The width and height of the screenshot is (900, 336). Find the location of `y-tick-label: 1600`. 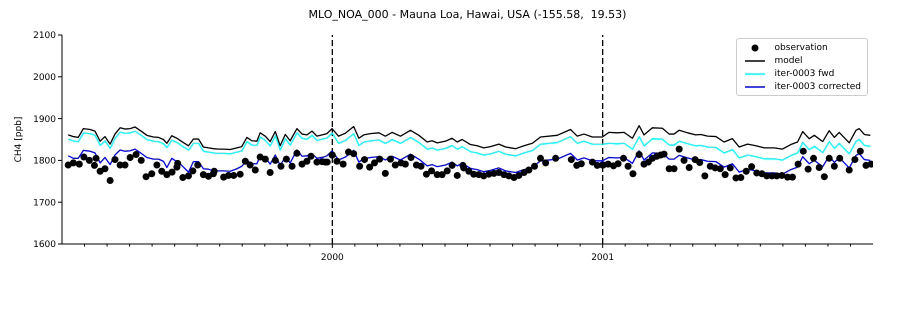

y-tick-label: 1600 is located at coordinates (44, 245).